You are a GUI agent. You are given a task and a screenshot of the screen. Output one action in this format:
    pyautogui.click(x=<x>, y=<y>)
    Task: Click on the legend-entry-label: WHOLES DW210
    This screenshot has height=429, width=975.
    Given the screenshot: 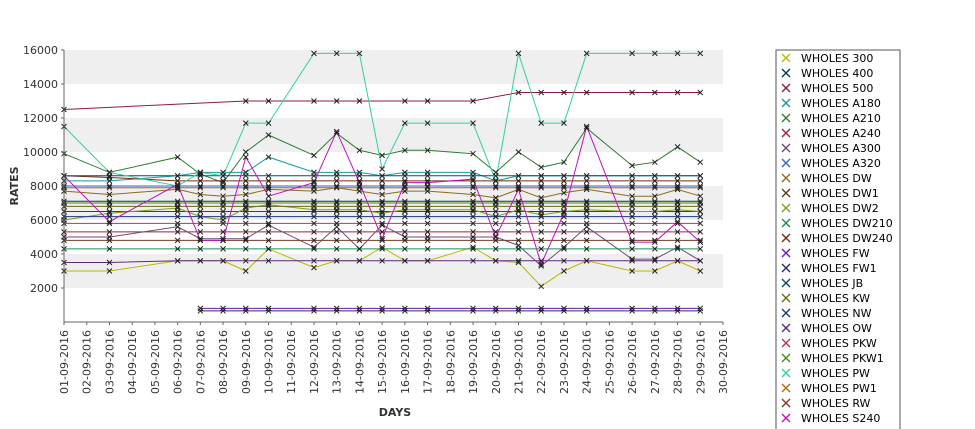 What is the action you would take?
    pyautogui.click(x=847, y=223)
    